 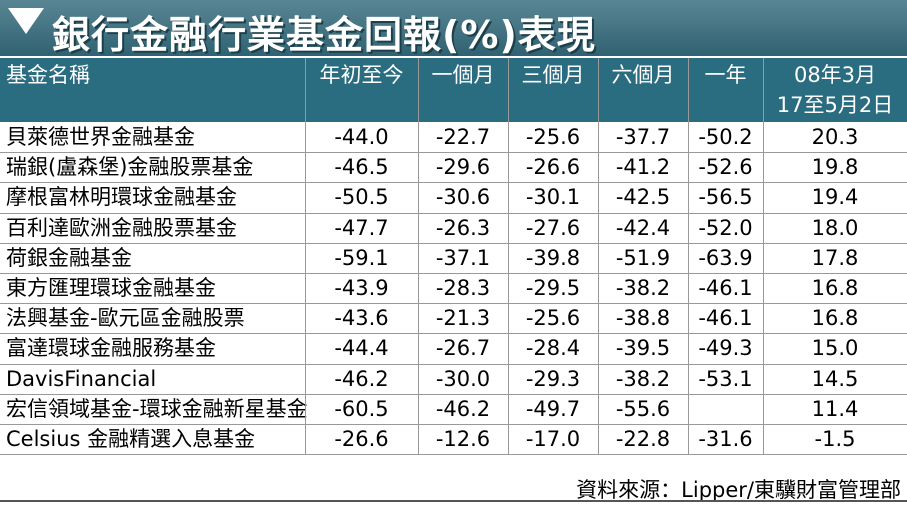 I want to click on header-cell: 六個月, so click(x=643, y=75).